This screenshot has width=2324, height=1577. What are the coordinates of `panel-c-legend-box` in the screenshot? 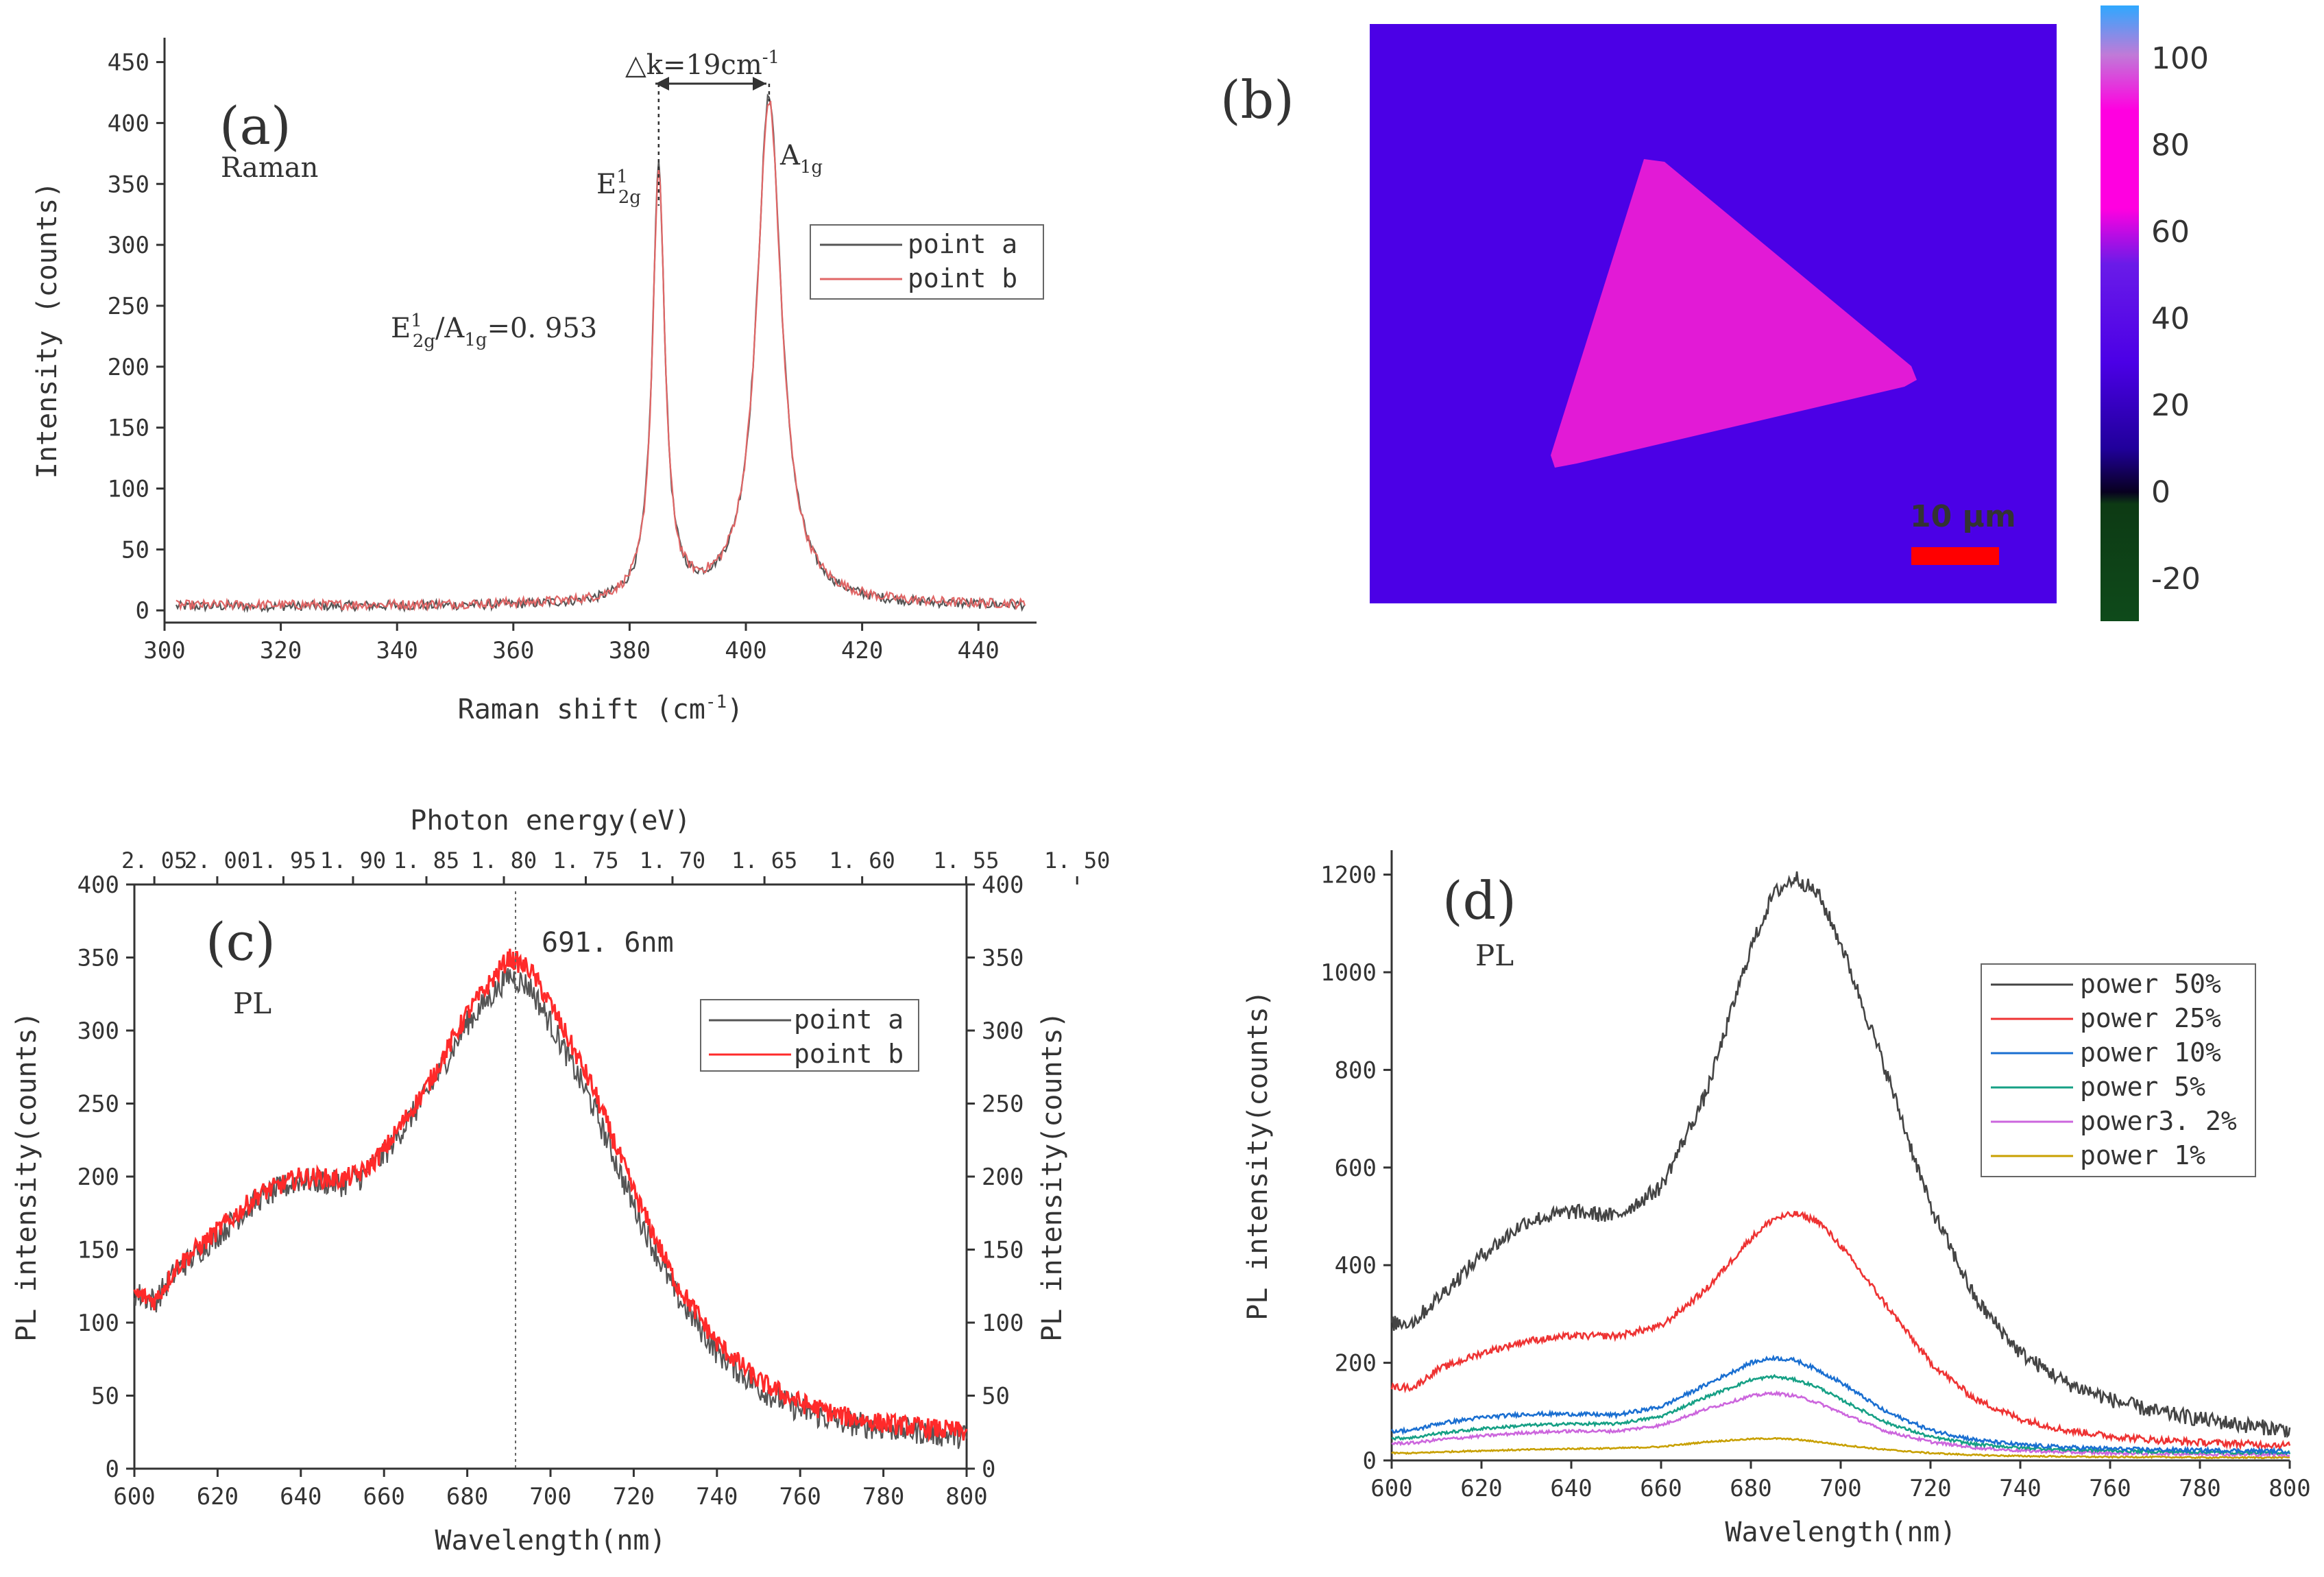 It's located at (809, 1035).